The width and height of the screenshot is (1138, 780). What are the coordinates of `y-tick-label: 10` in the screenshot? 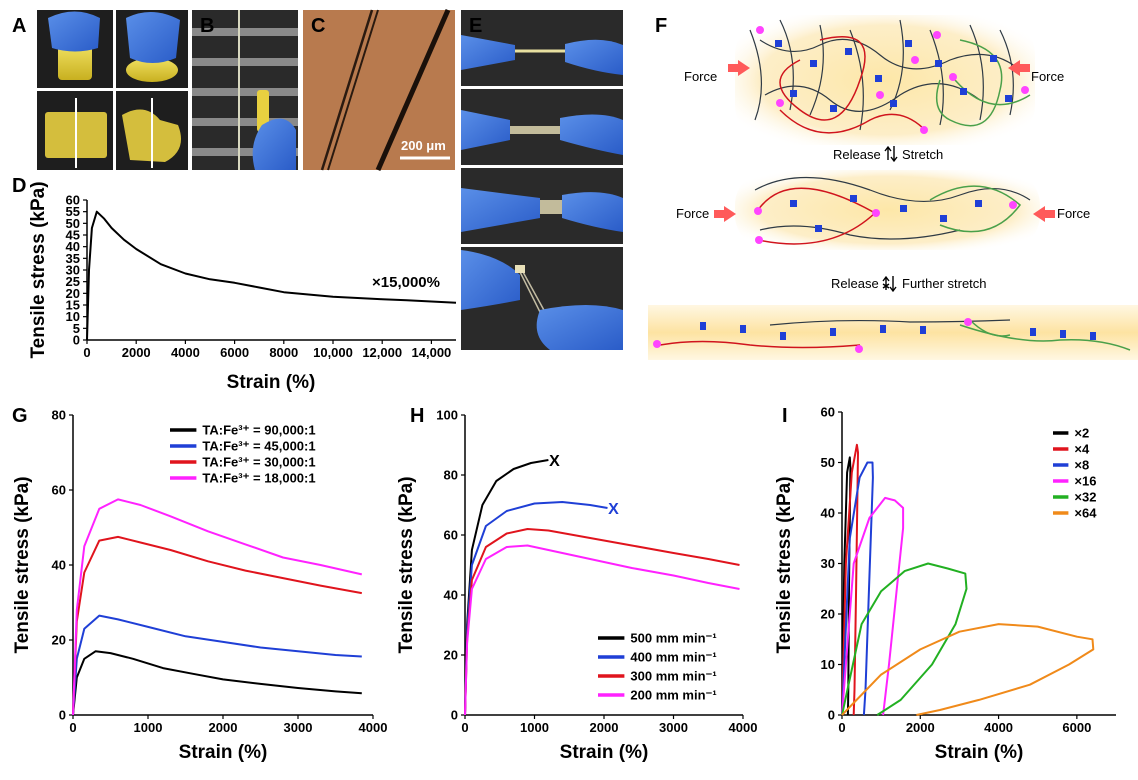 It's located at (73, 316).